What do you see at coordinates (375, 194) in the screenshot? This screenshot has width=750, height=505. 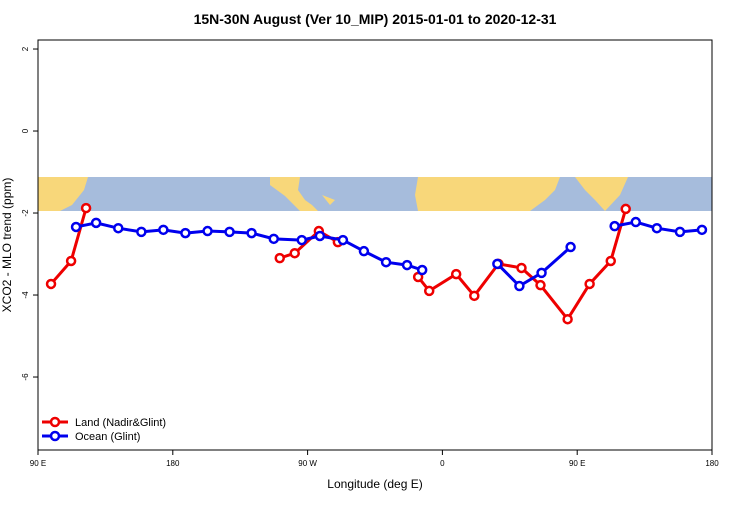 I see `world-map-band` at bounding box center [375, 194].